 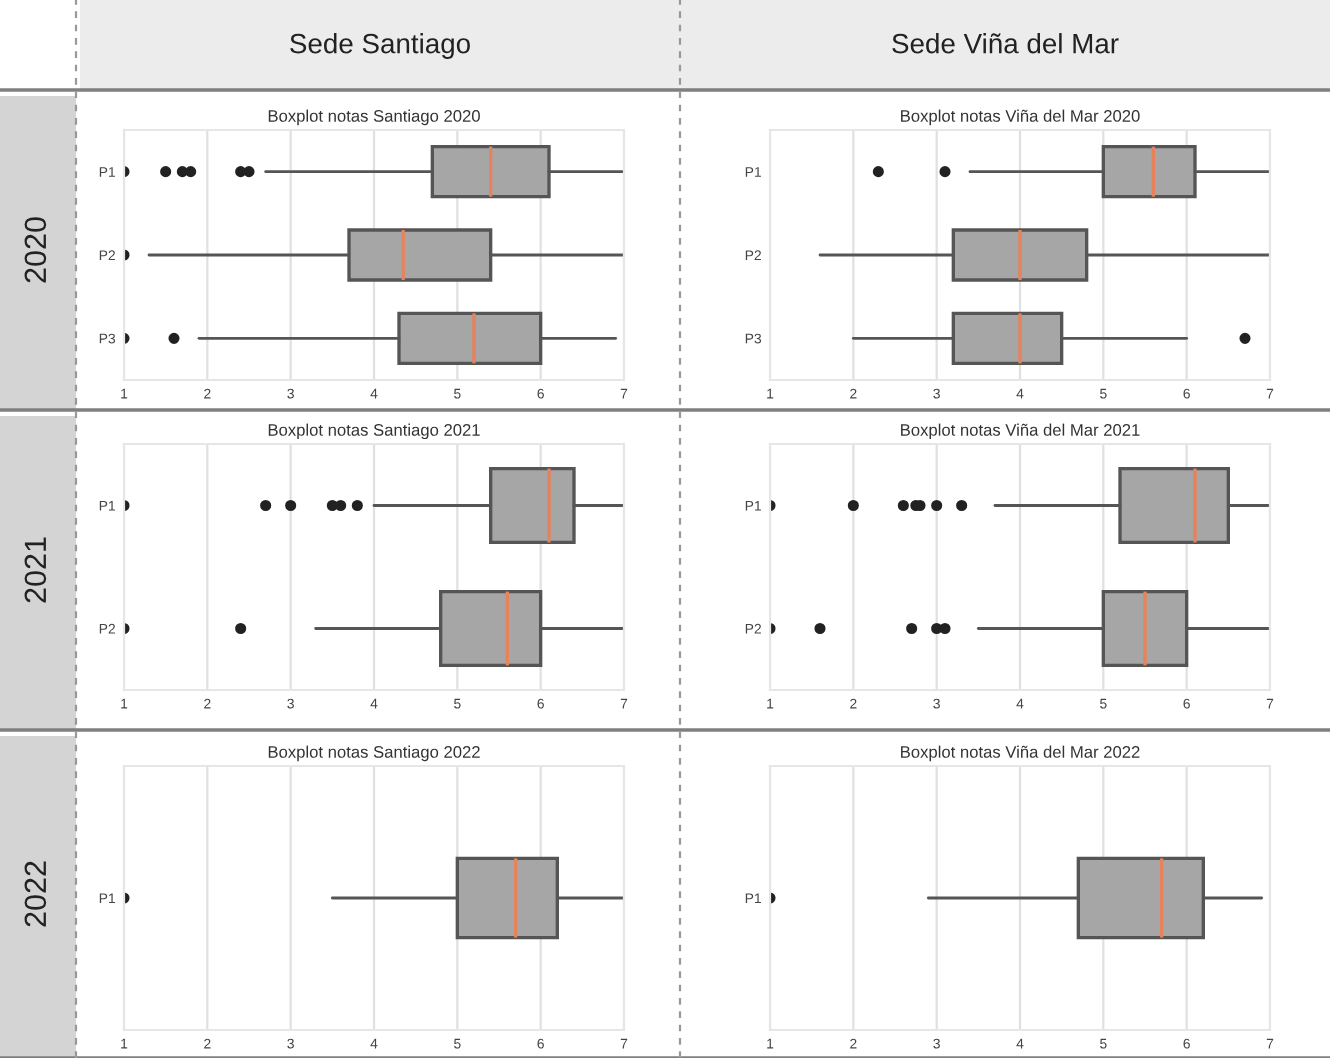 What do you see at coordinates (35, 570) in the screenshot?
I see `text: 2021` at bounding box center [35, 570].